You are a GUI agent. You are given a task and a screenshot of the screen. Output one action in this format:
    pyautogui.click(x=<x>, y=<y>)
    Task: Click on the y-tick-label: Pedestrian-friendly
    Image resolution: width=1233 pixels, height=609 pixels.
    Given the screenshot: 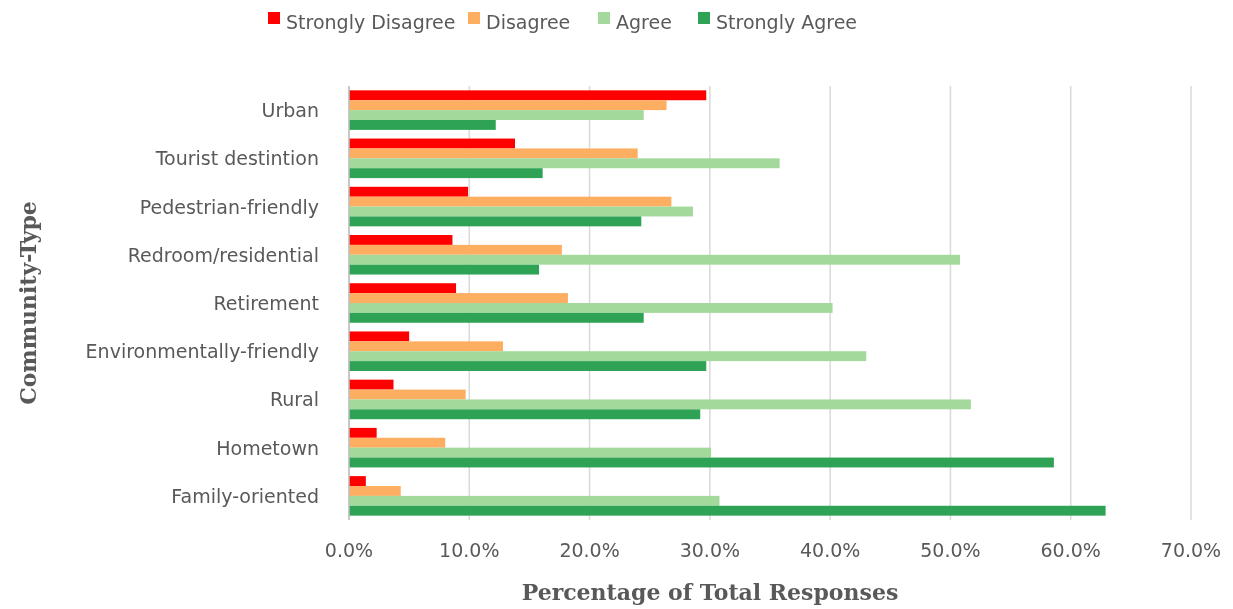 What is the action you would take?
    pyautogui.click(x=229, y=206)
    